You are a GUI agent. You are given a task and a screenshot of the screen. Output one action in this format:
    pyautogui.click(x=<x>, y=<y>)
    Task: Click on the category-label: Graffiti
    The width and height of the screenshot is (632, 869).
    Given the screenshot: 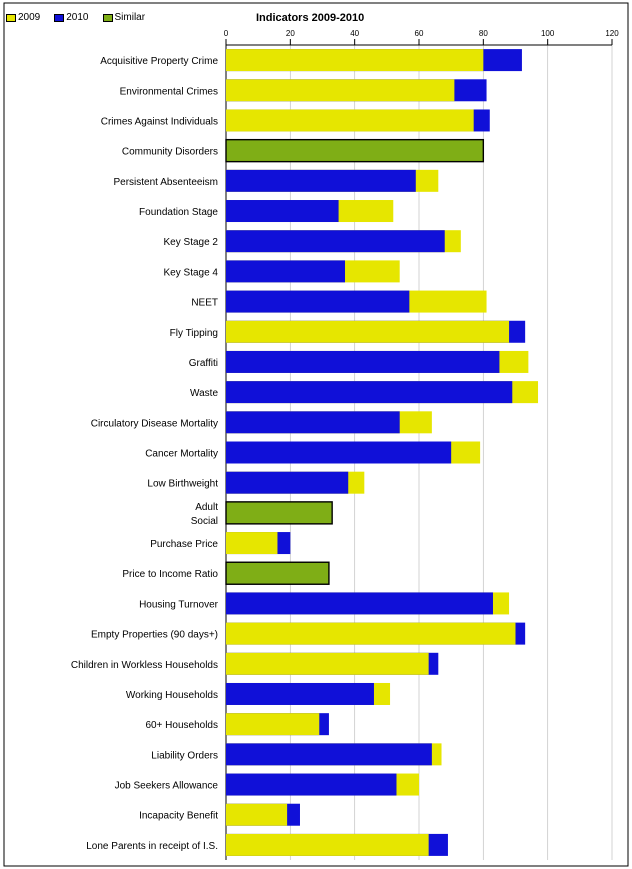 What is the action you would take?
    pyautogui.click(x=203, y=363)
    